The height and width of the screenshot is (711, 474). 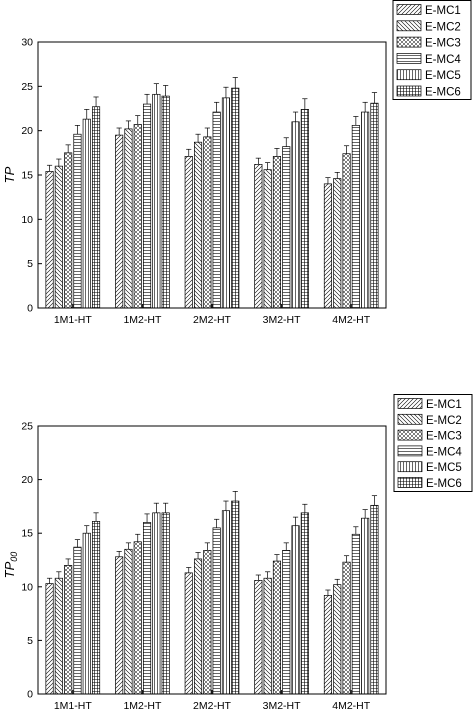 What do you see at coordinates (444, 484) in the screenshot?
I see `legend-label: E-MC6` at bounding box center [444, 484].